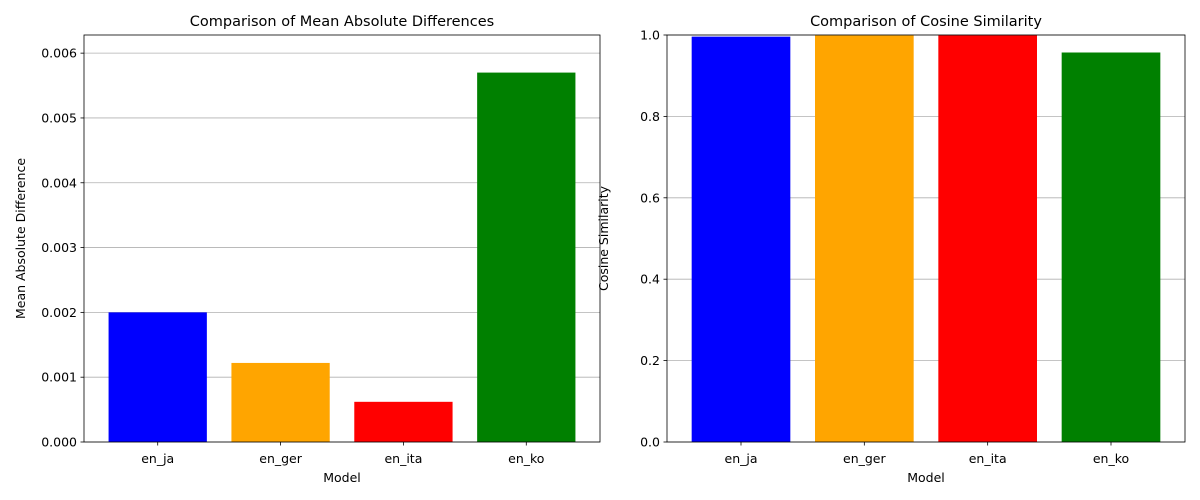 This screenshot has width=1200, height=500. I want to click on y-tick-label: 0.001, so click(59, 377).